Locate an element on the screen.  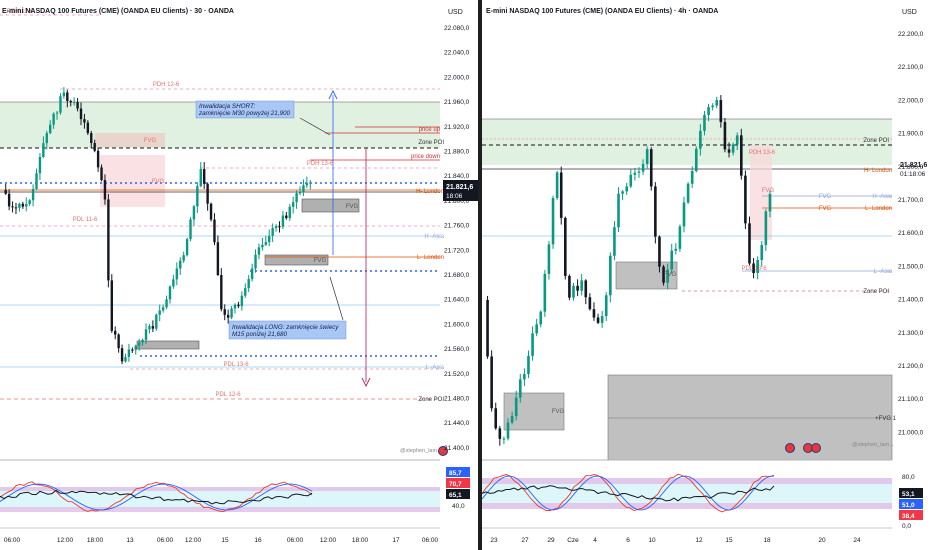
label-h-asia: H -Asia is located at coordinates (882, 197).